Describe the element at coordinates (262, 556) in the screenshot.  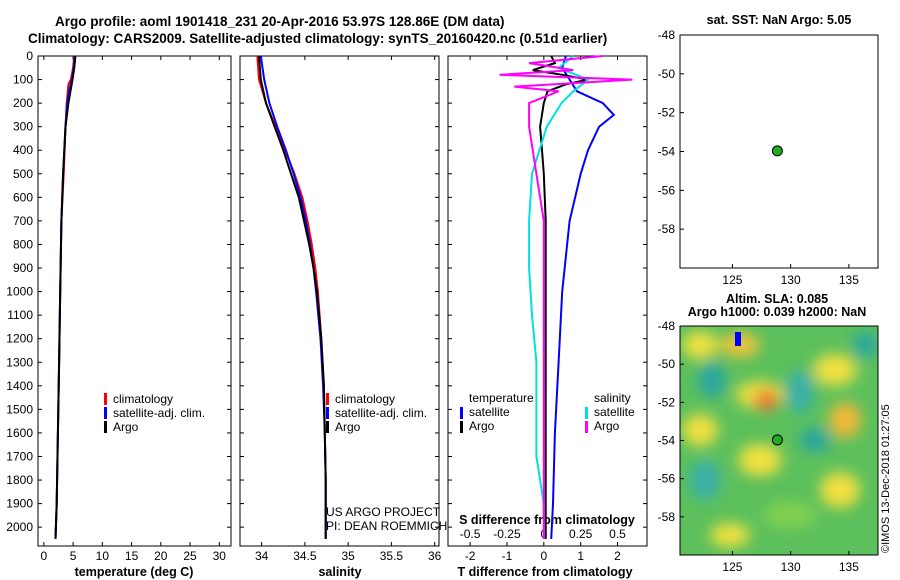
I see `x-tick-label: 34` at that location.